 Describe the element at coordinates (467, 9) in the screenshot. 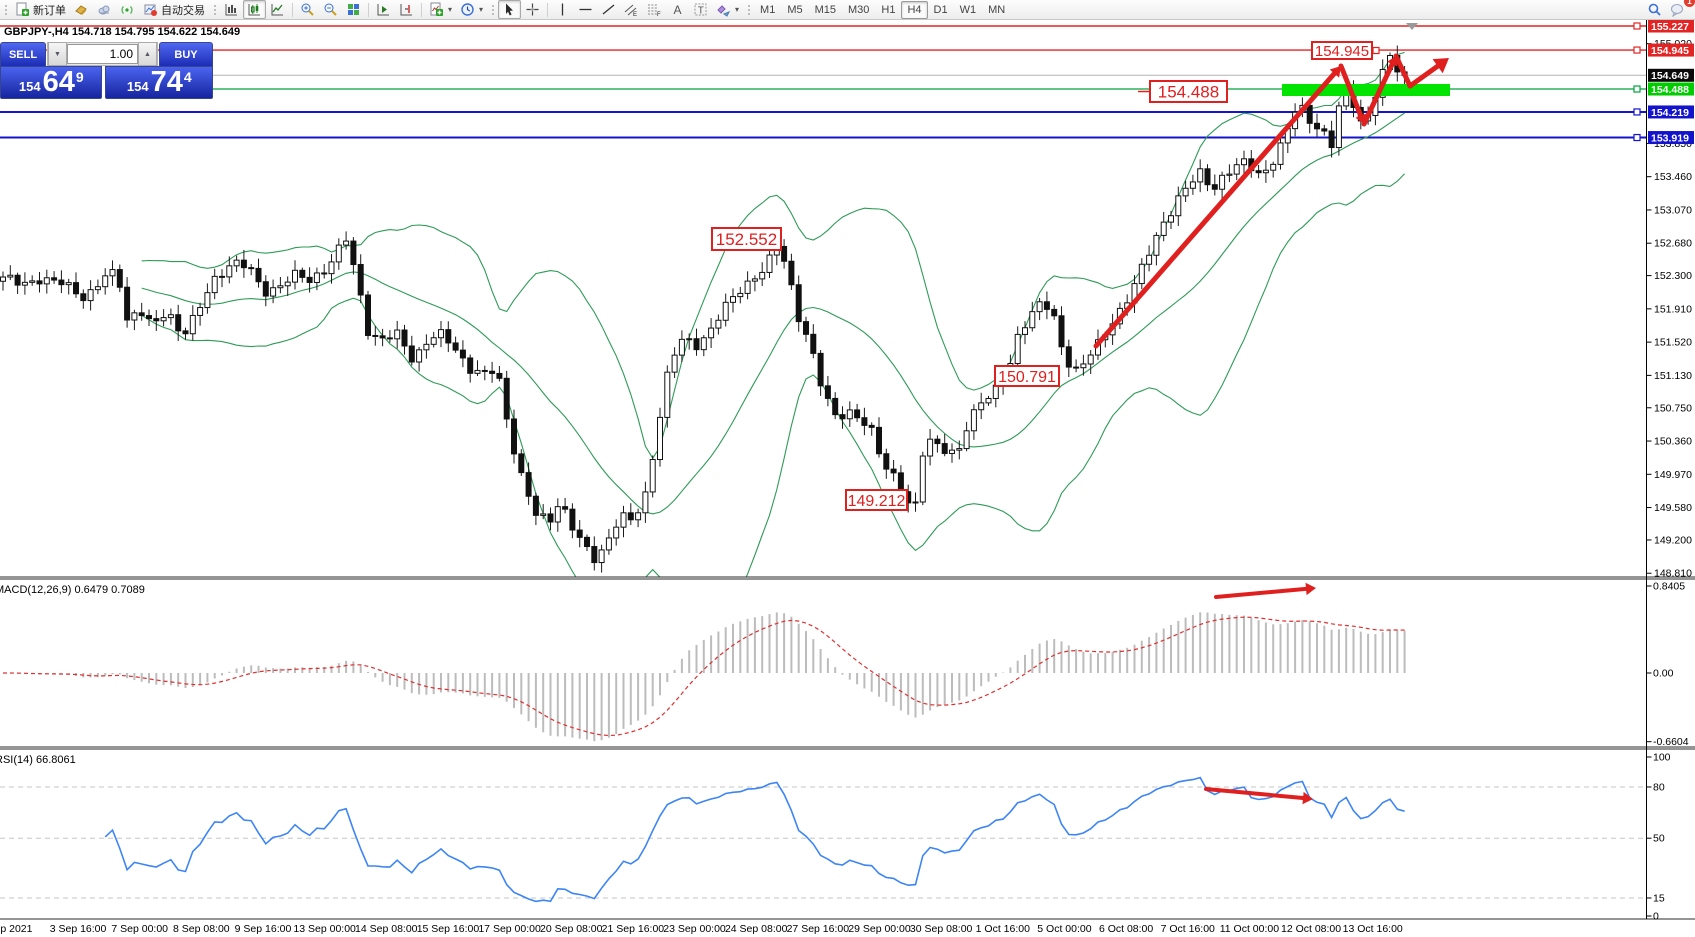

I see `clock-icon` at that location.